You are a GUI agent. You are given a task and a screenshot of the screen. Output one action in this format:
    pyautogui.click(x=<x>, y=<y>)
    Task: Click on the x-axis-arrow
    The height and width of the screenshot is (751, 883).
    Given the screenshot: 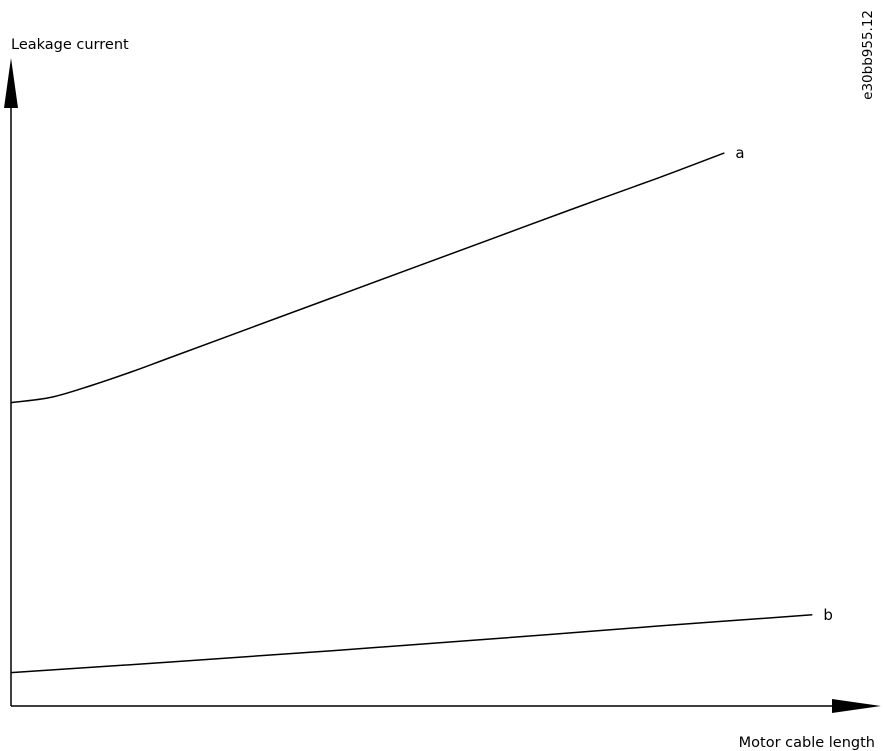 What is the action you would take?
    pyautogui.click(x=856, y=706)
    